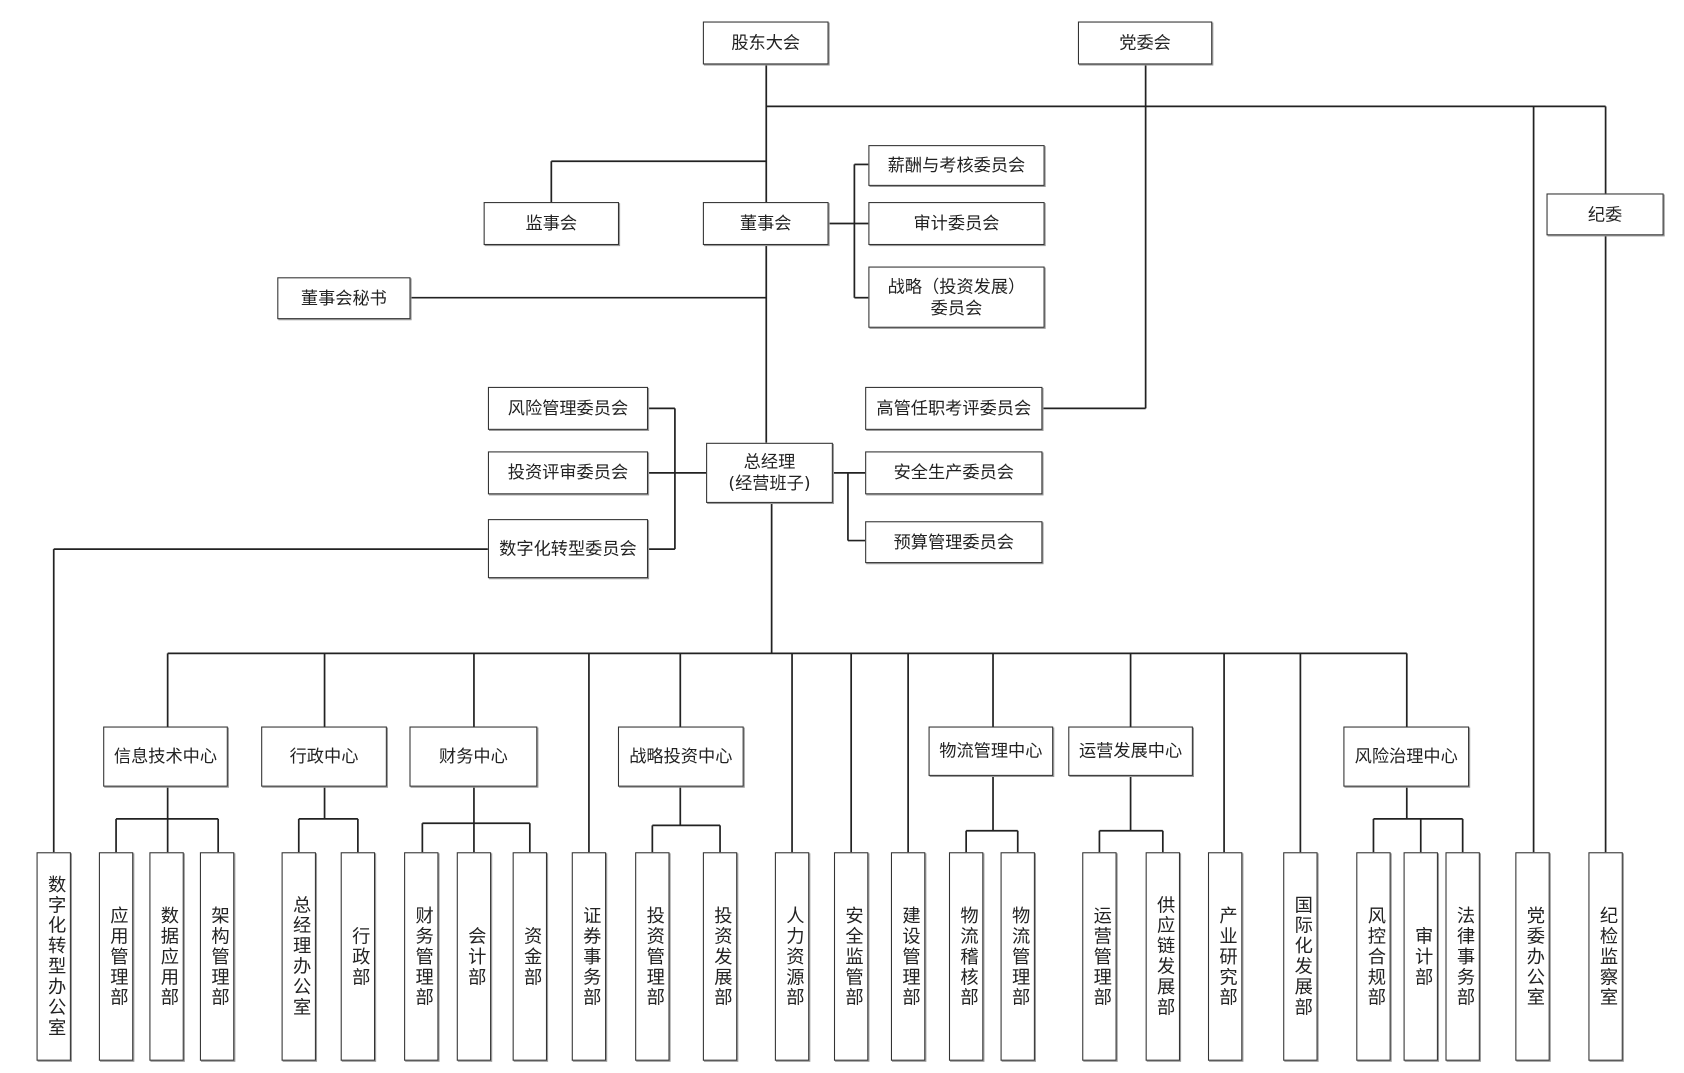  I want to click on operations-center-box: 运营发展中心, so click(1130, 751).